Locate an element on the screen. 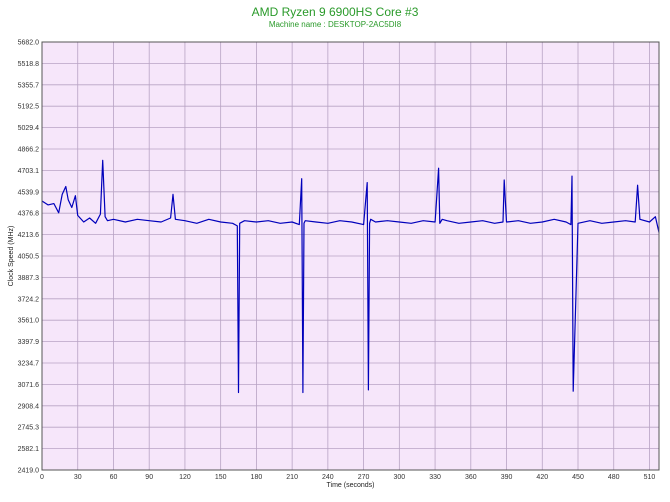 The height and width of the screenshot is (502, 670). y-tick-label: 4539.9 is located at coordinates (29, 192).